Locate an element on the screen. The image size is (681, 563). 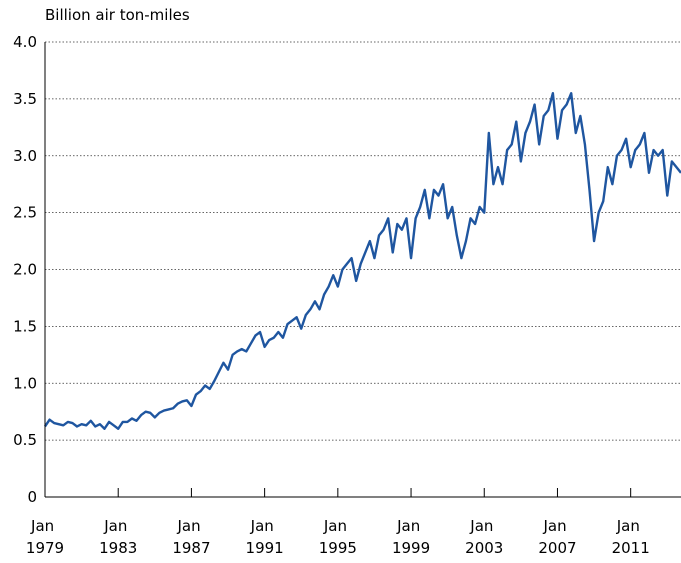
y-tick-label: 3.5 is located at coordinates (25, 99).